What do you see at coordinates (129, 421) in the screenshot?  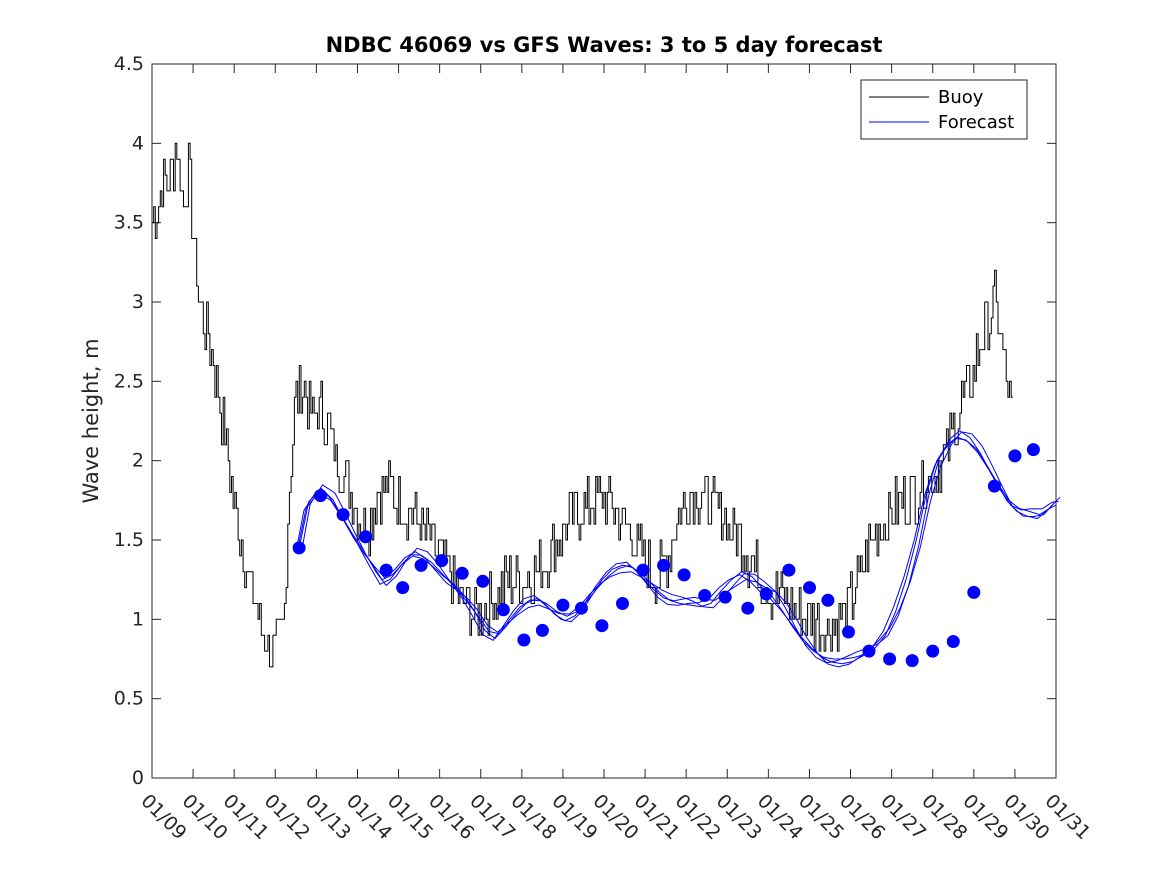 I see `y-tick-labels: 0 0.5 1 1.5 2 2.5 3 3.5 4 4.5` at bounding box center [129, 421].